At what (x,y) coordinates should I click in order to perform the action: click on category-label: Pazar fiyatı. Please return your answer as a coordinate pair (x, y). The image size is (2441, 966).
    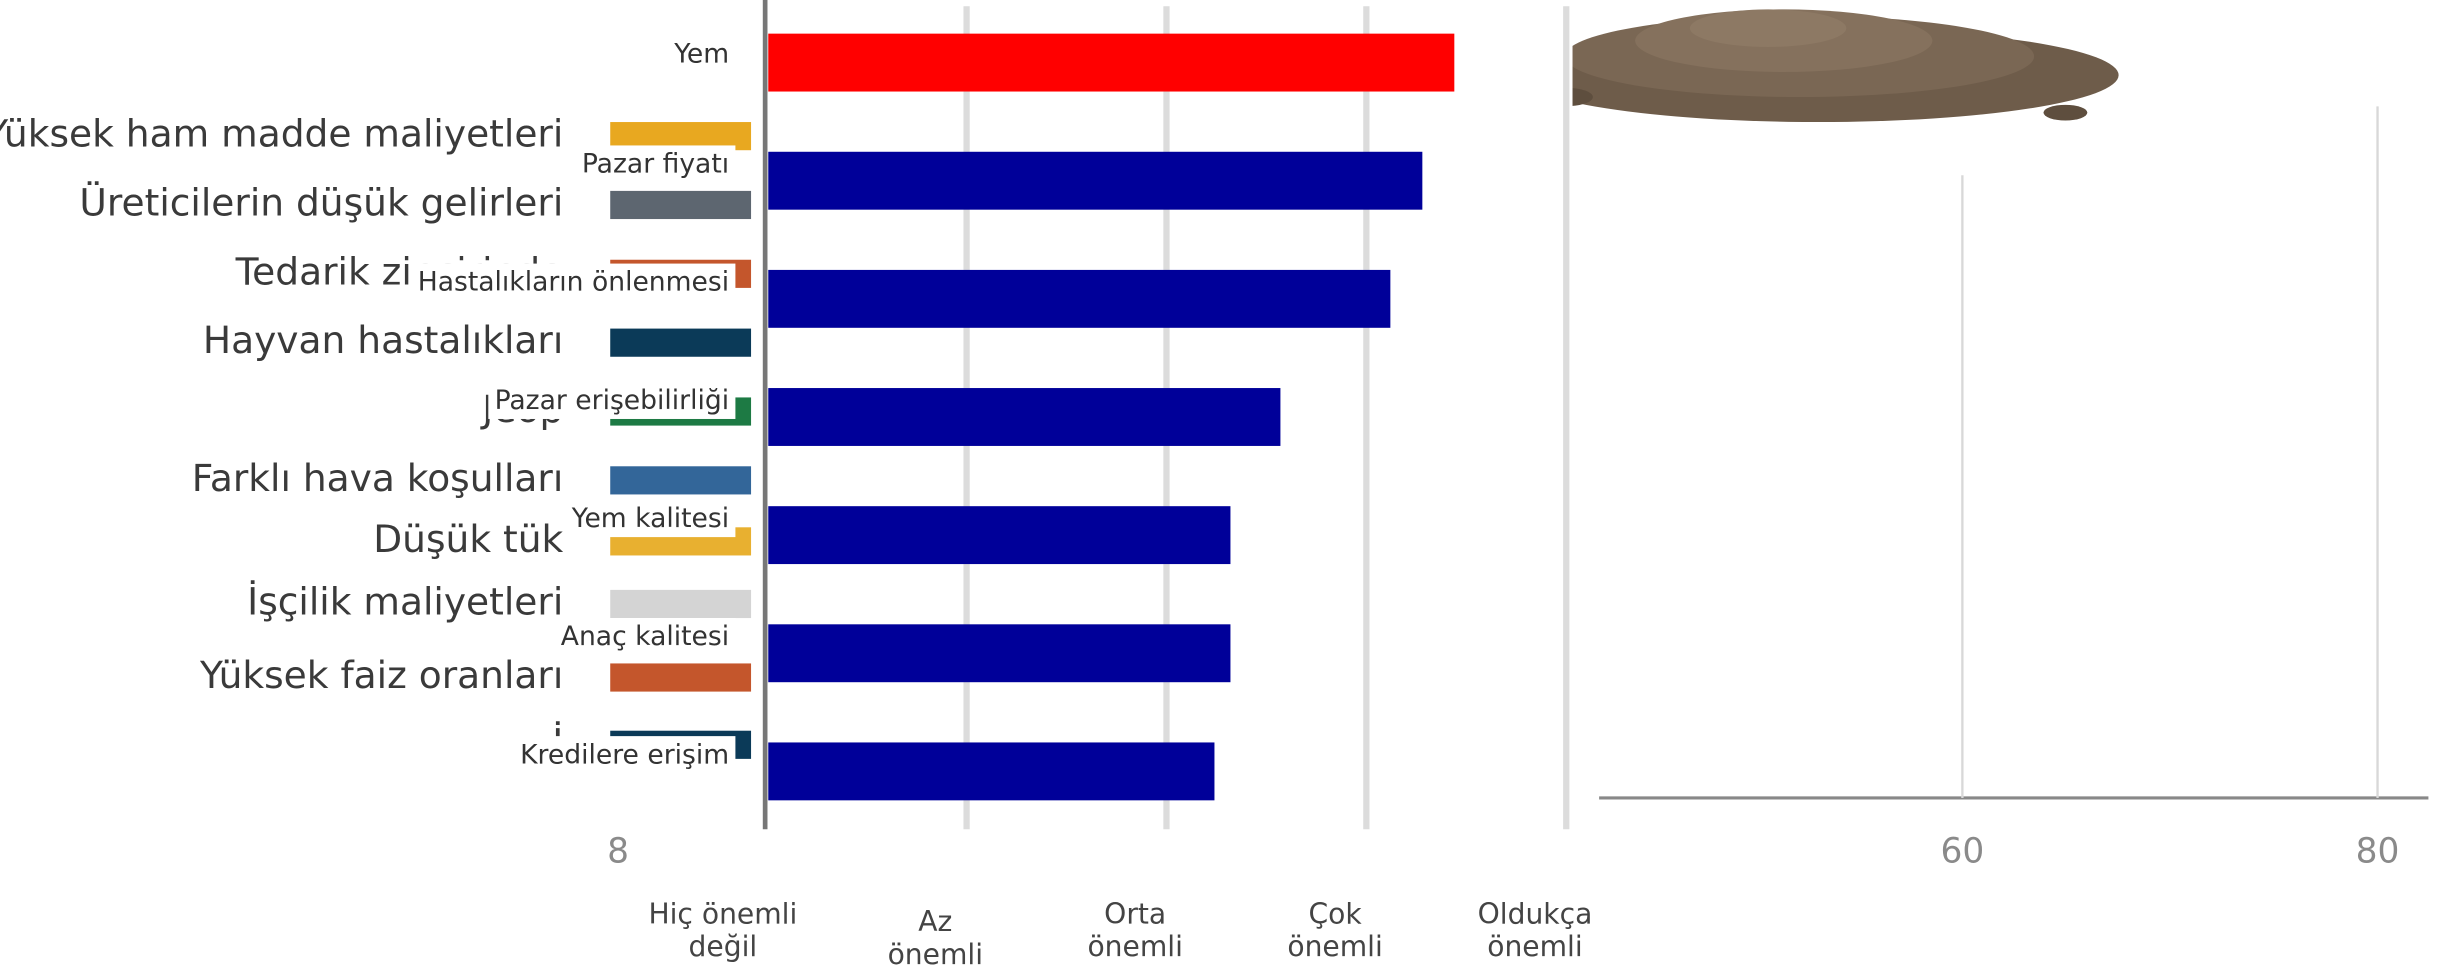
    Looking at the image, I should click on (655, 164).